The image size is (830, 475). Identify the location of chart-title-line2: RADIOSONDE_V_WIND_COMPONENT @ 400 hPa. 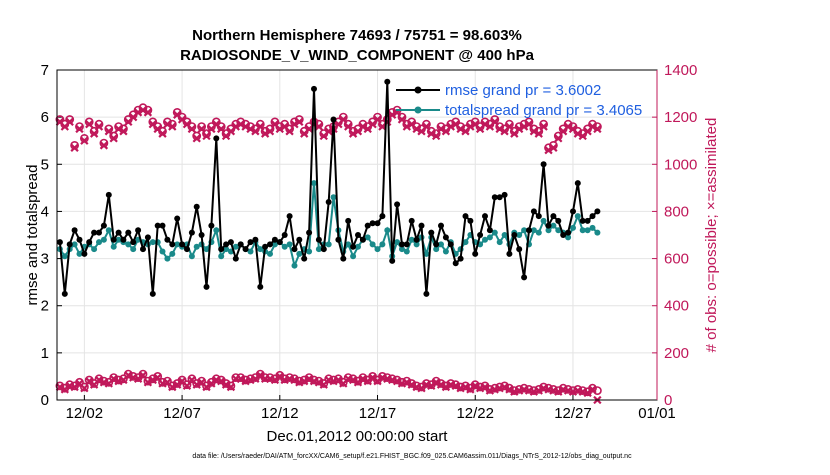
(357, 55).